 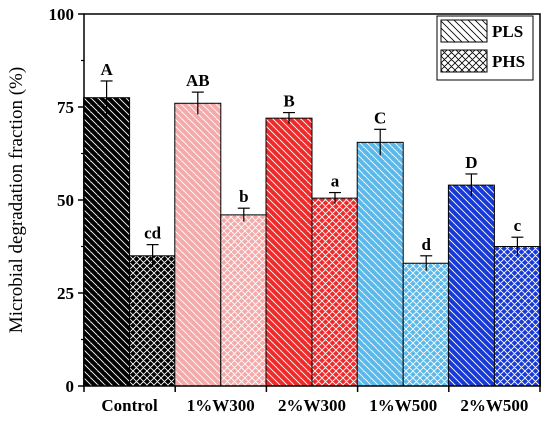 What do you see at coordinates (288, 101) in the screenshot?
I see `significance-label-pls-2: B` at bounding box center [288, 101].